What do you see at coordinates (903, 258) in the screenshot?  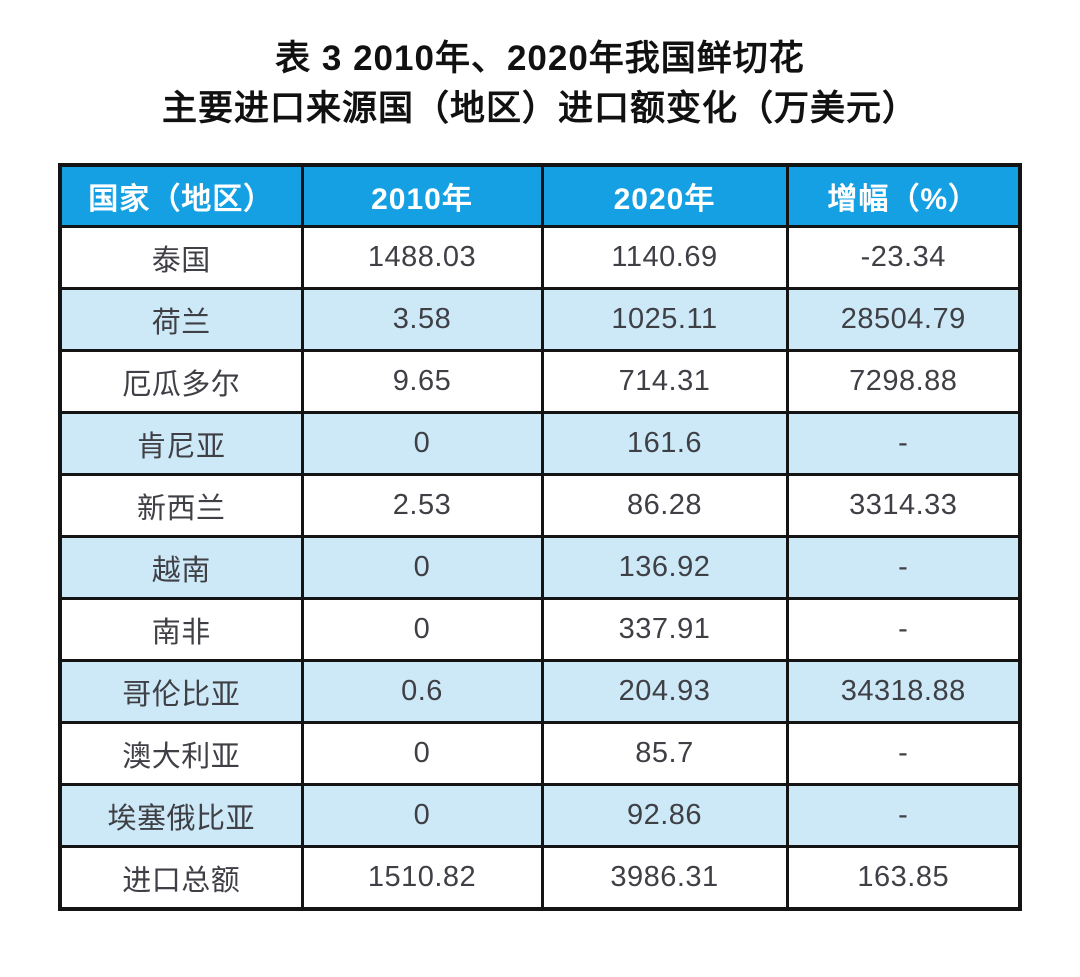 I see `cell-growth: -23.34` at bounding box center [903, 258].